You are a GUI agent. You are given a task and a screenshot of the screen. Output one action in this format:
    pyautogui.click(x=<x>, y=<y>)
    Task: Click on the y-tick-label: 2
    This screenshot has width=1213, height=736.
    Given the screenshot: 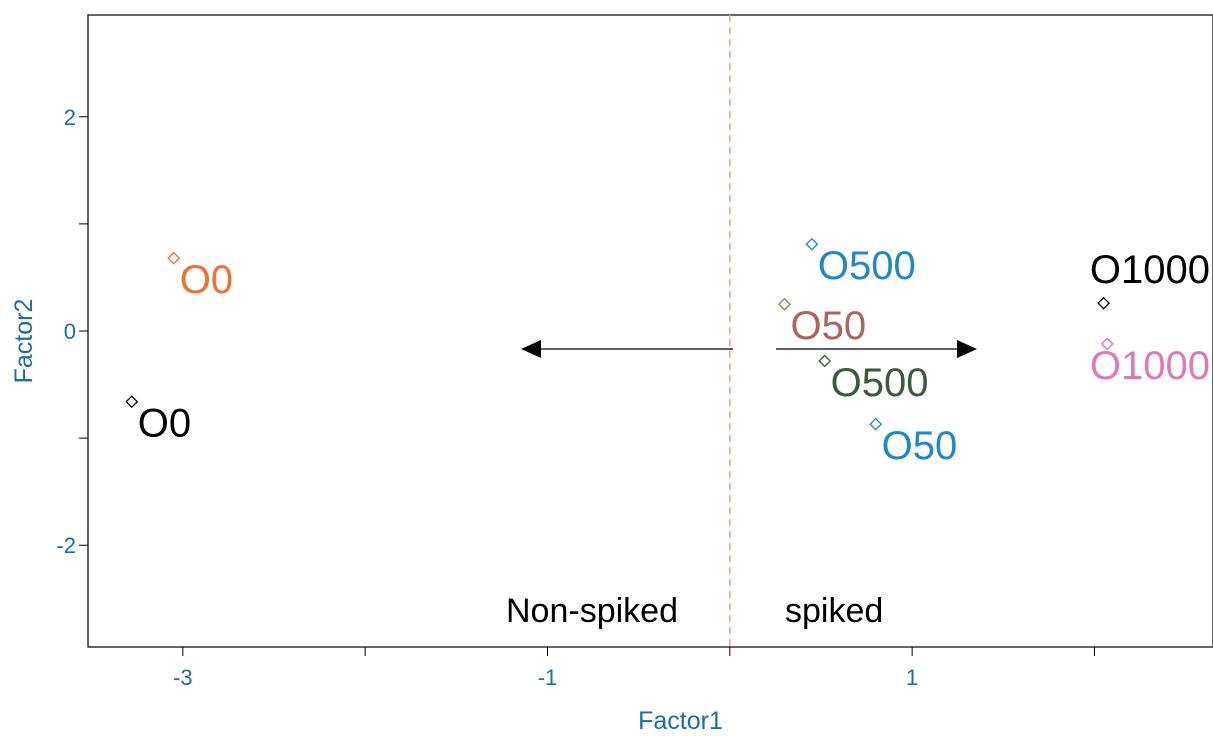 What is the action you would take?
    pyautogui.click(x=70, y=117)
    